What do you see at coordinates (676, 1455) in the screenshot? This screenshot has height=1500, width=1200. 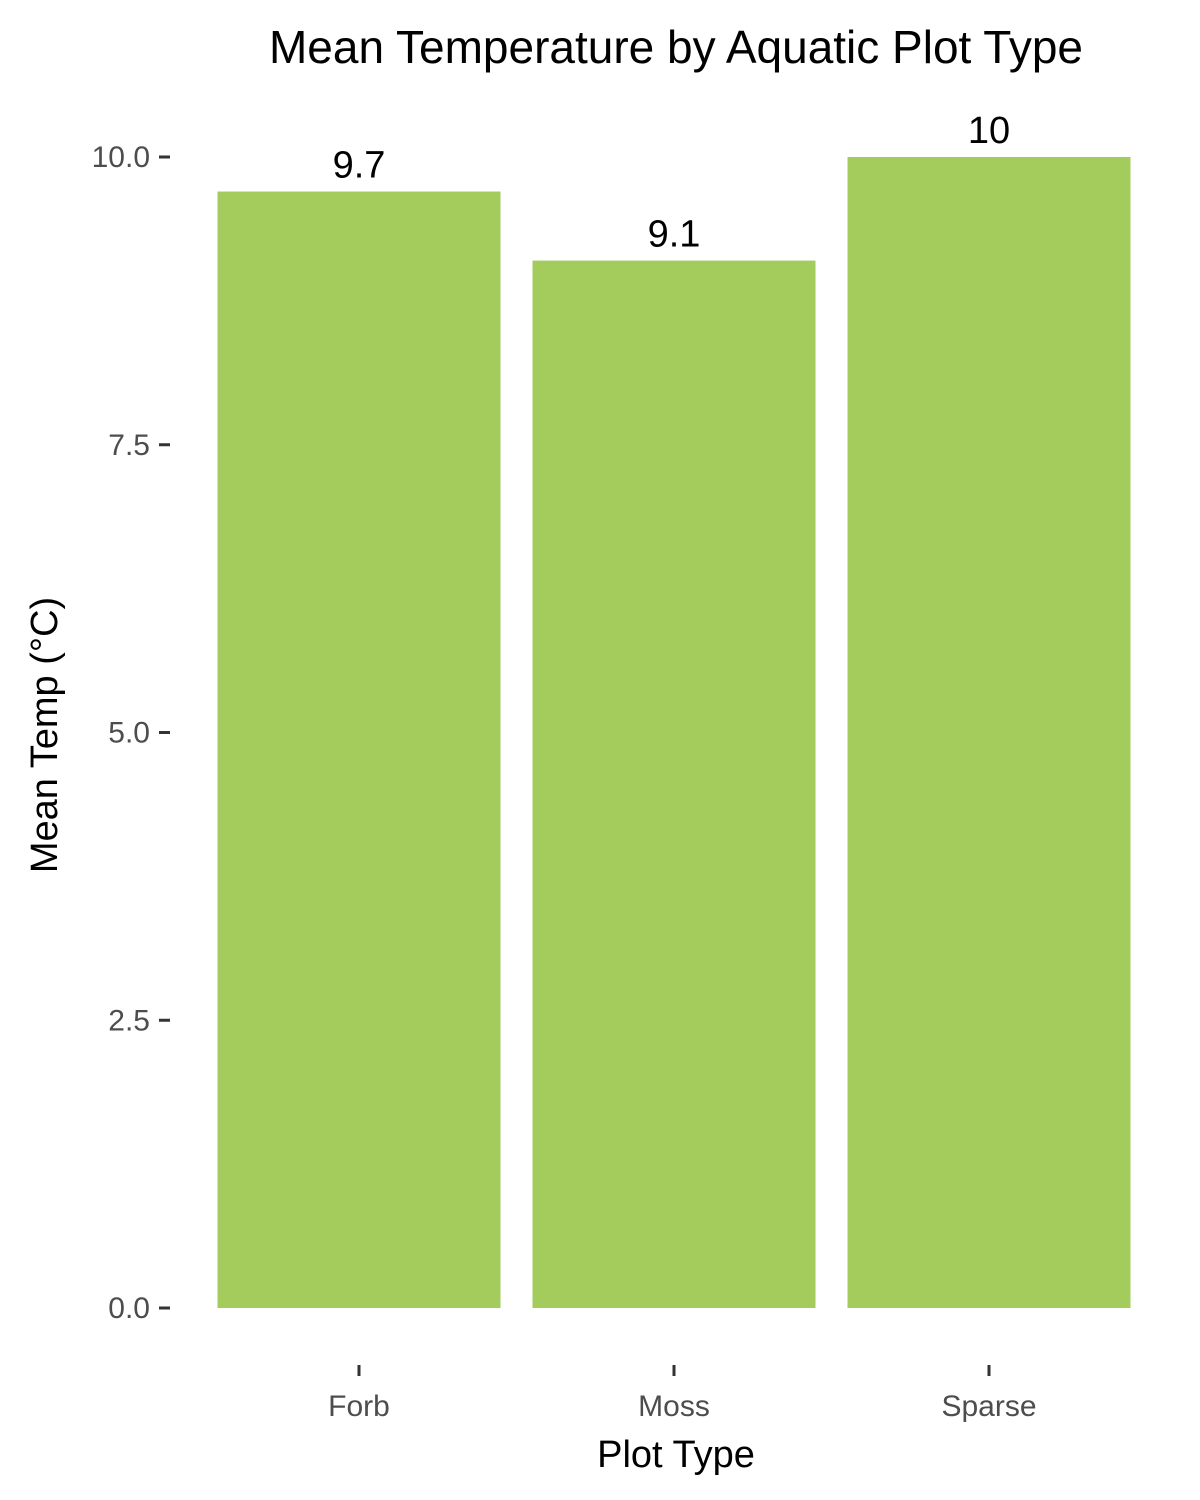 I see `x-axis-title: Plot Type` at bounding box center [676, 1455].